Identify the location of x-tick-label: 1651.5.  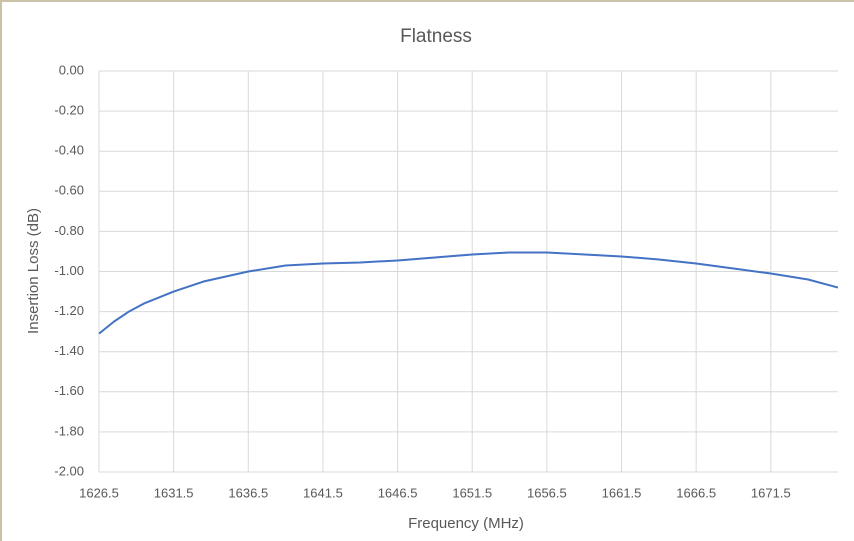
(472, 492).